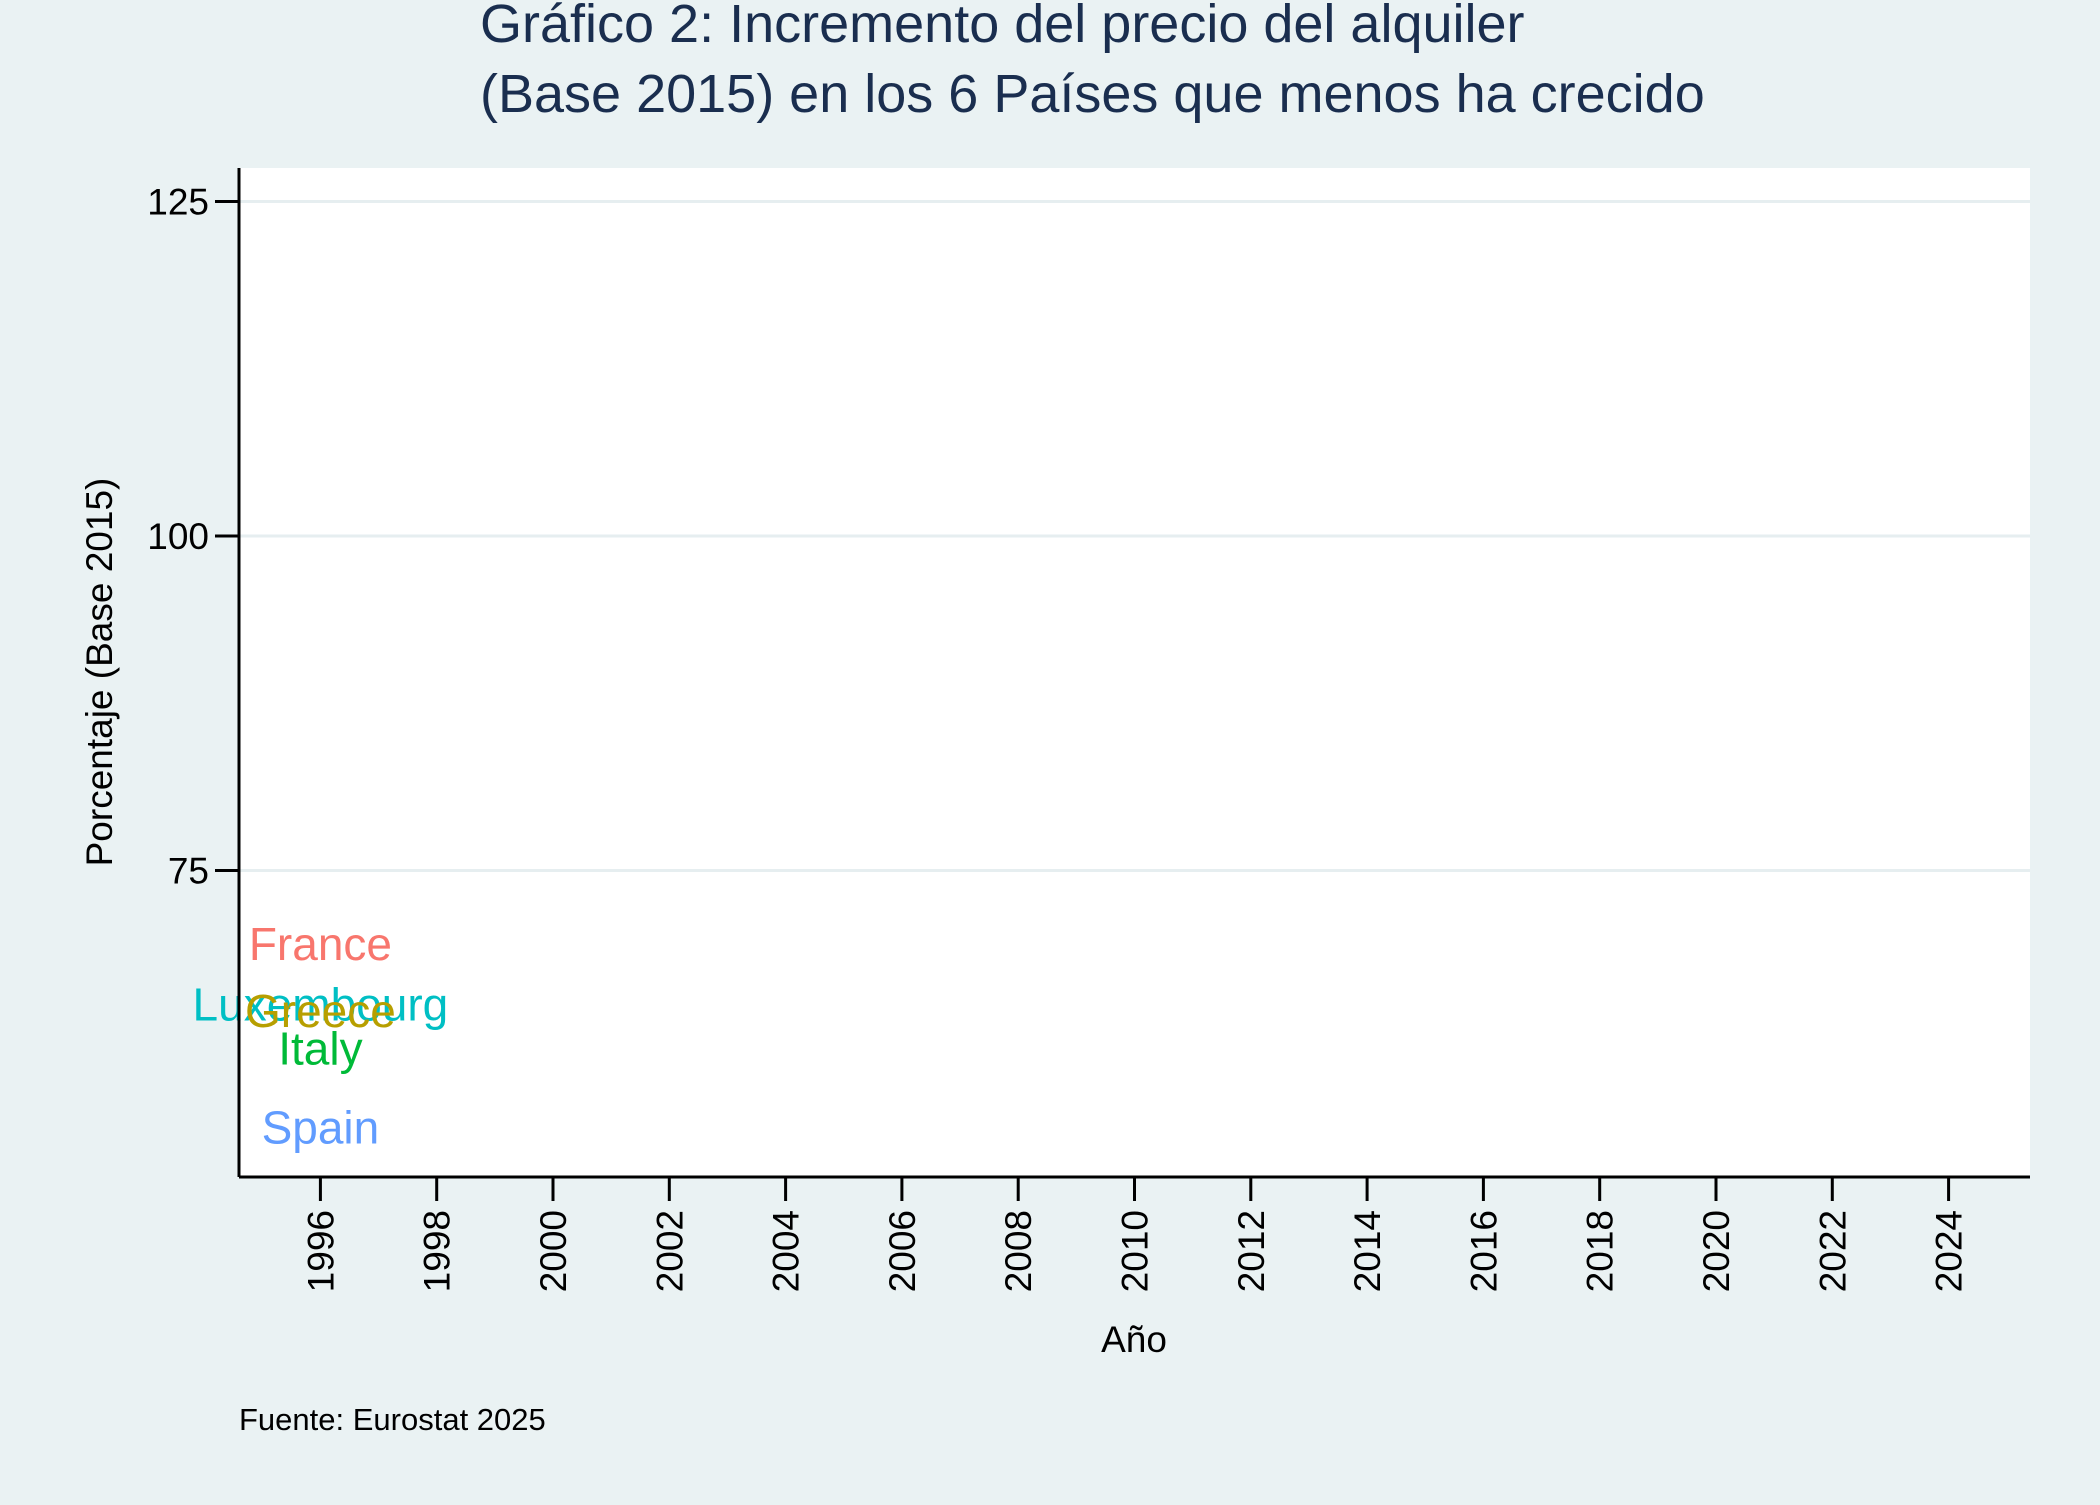 The width and height of the screenshot is (2100, 1505). Describe the element at coordinates (320, 944) in the screenshot. I see `series-label-france: France` at that location.